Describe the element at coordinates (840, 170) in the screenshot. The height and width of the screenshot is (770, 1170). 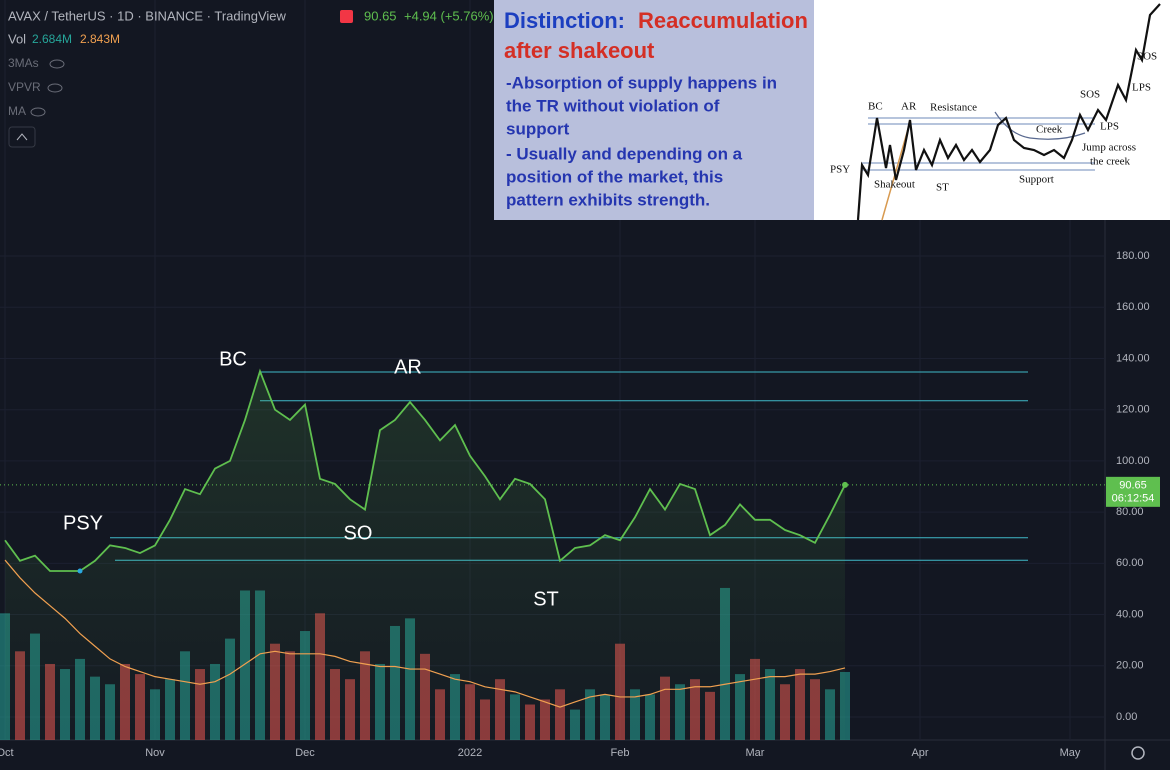
I see `diagram-label: PSY` at that location.